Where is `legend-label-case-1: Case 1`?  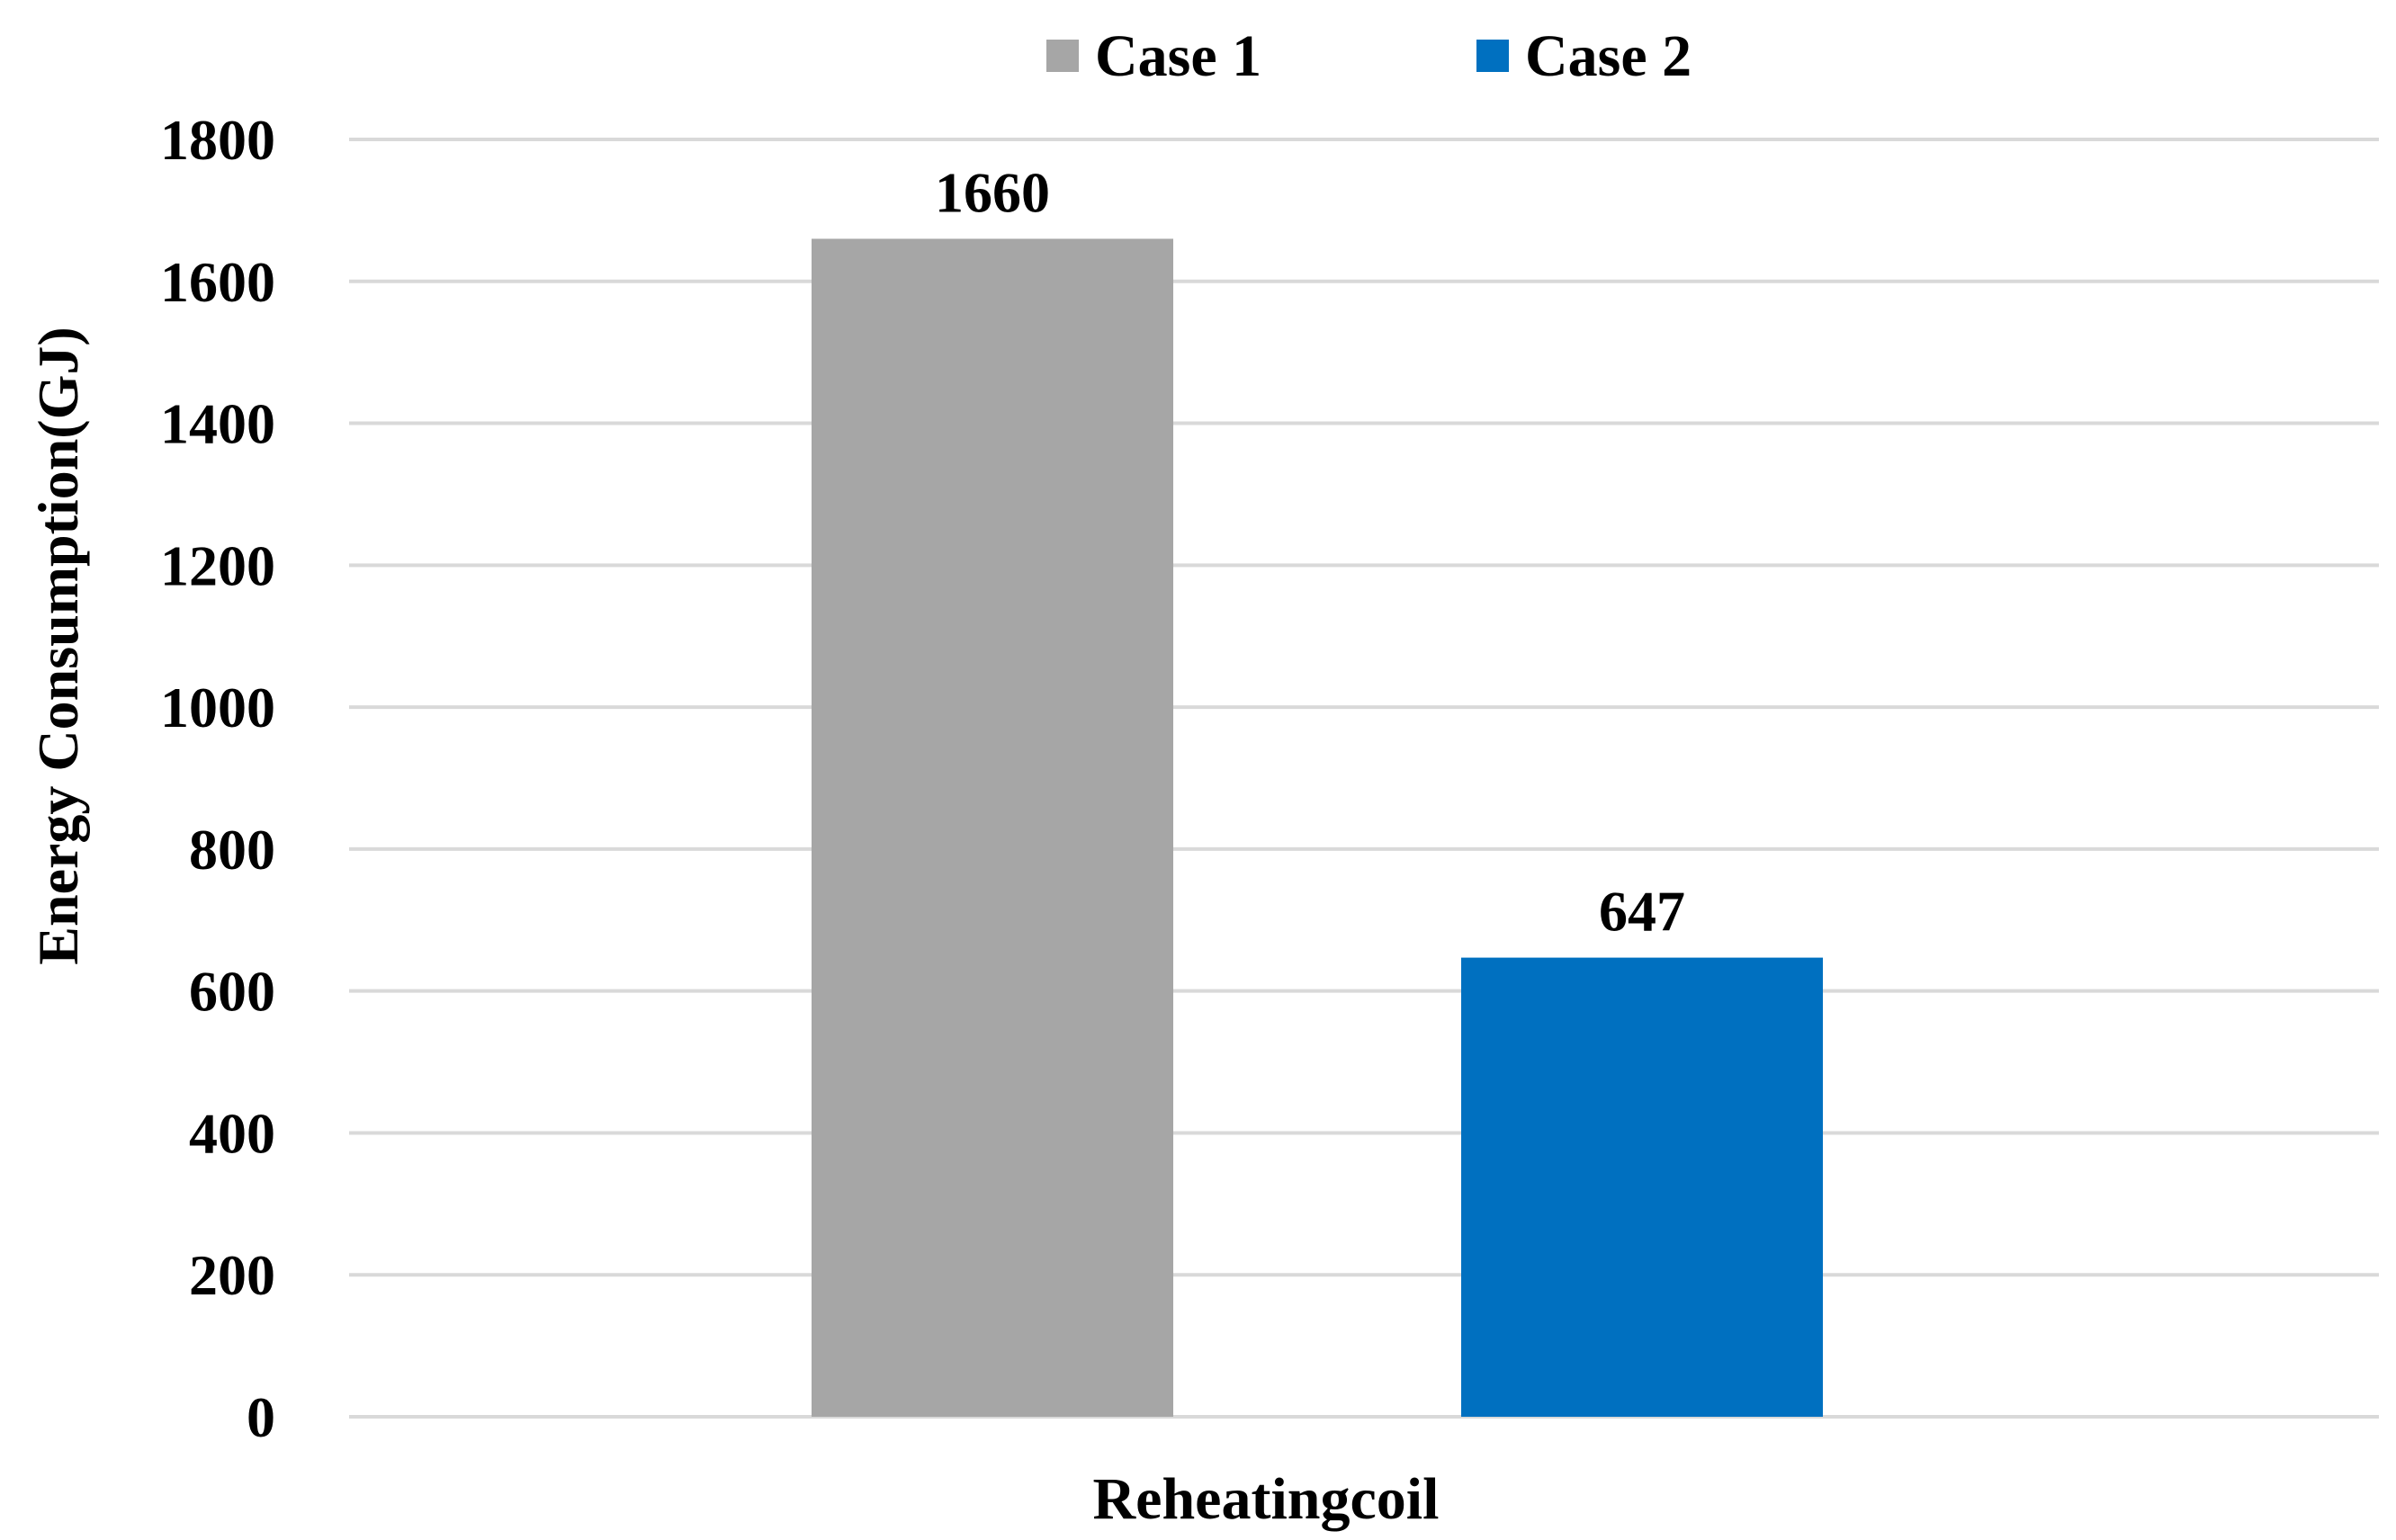
legend-label-case-1: Case 1 is located at coordinates (1178, 56).